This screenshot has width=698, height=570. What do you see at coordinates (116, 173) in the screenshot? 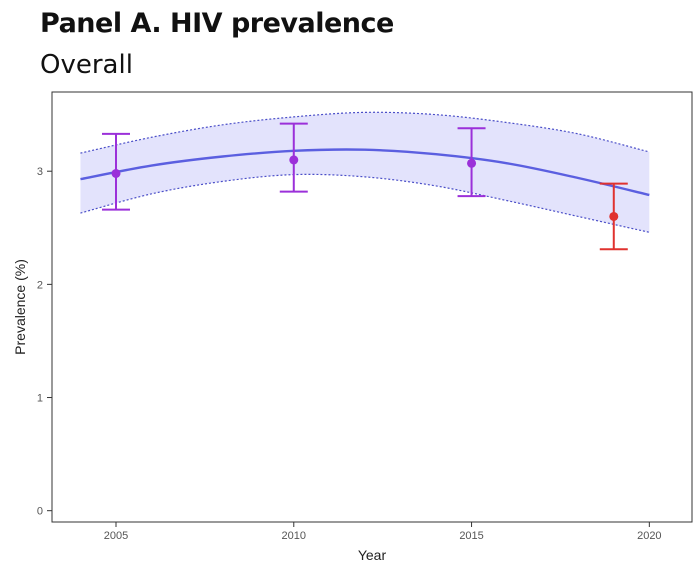
I see `data-point-2005` at bounding box center [116, 173].